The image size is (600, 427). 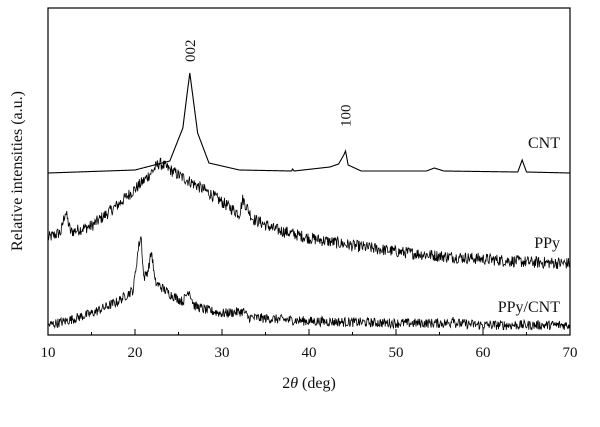 I want to click on x-tick-label: 20, so click(x=135, y=353).